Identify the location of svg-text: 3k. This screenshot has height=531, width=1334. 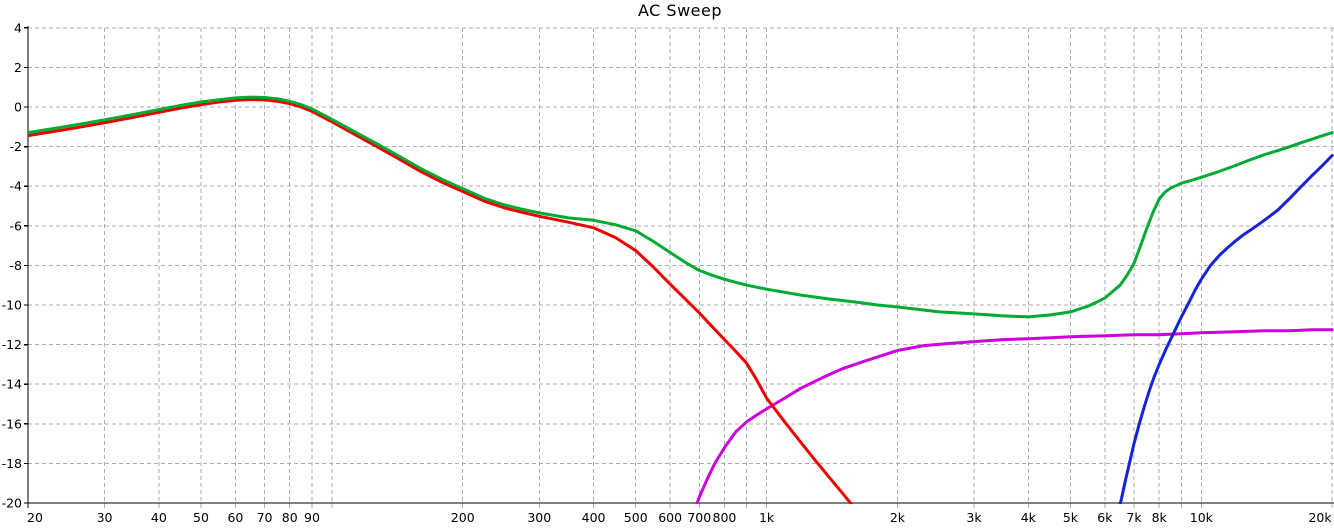
(974, 517).